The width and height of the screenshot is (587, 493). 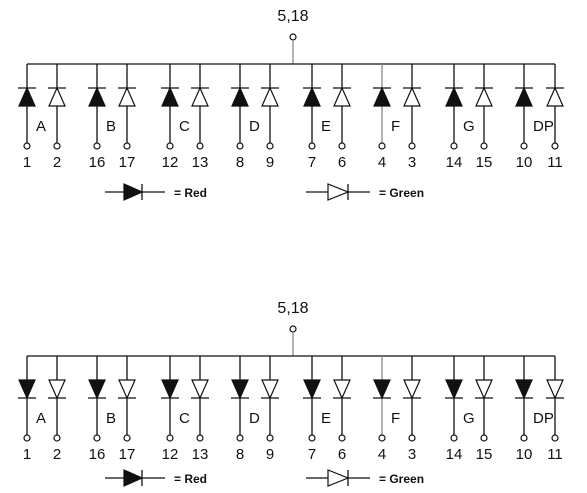 What do you see at coordinates (382, 162) in the screenshot?
I see `red-pin-number: 4` at bounding box center [382, 162].